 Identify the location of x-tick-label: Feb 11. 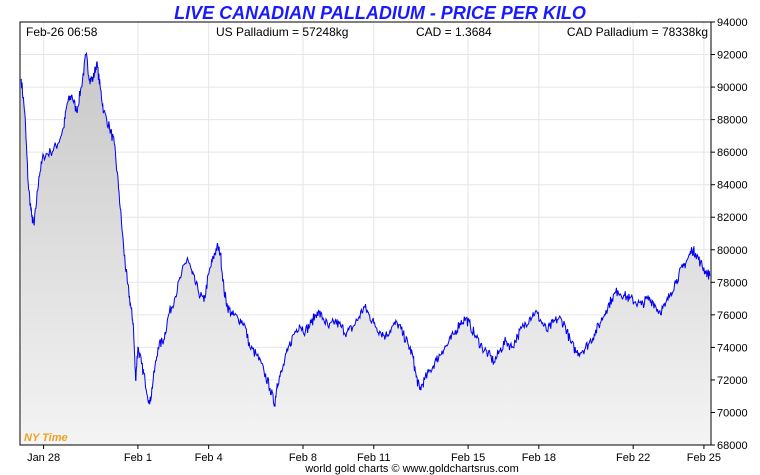
(373, 458).